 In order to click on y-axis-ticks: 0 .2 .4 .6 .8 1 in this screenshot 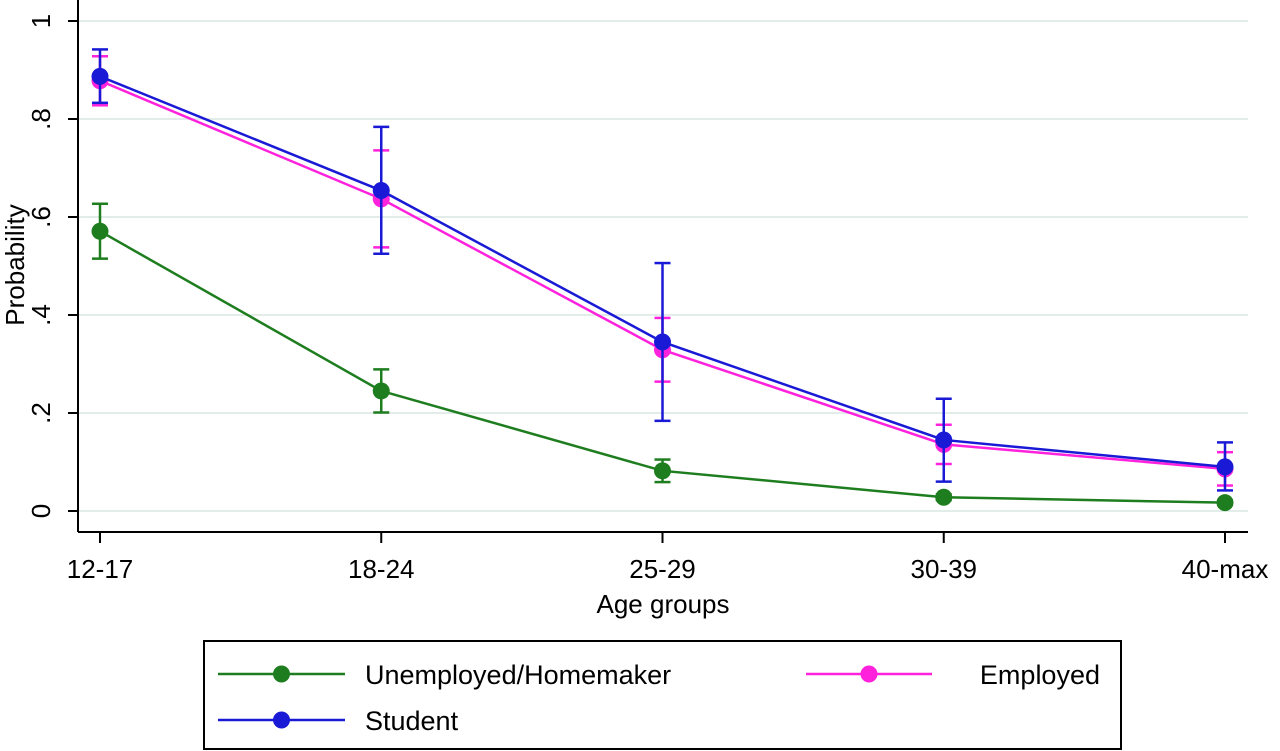, I will do `click(52, 266)`.